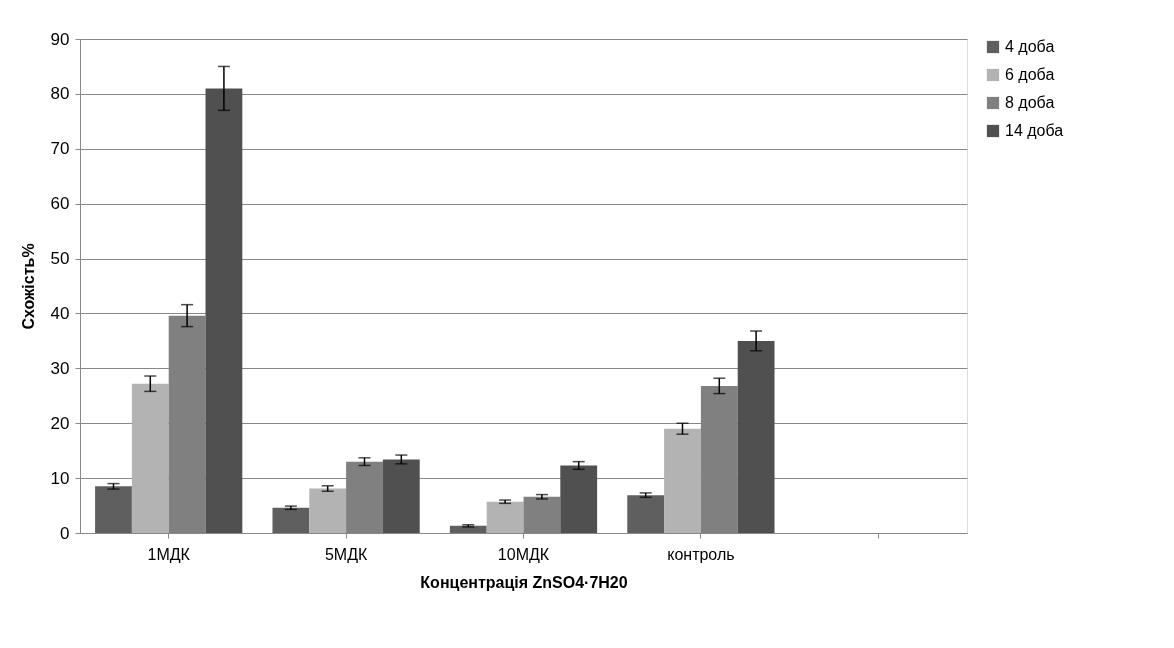 Image resolution: width=1174 pixels, height=648 pixels. I want to click on y-tick-label: 30, so click(60, 368).